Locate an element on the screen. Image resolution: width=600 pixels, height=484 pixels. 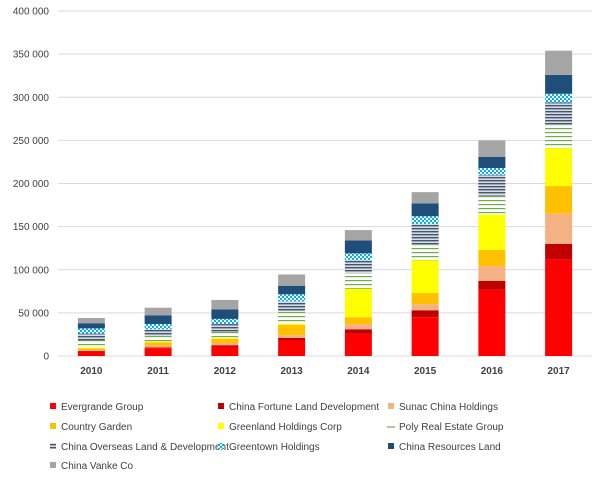
legend-item: Greenland Holdings Corp is located at coordinates (280, 427).